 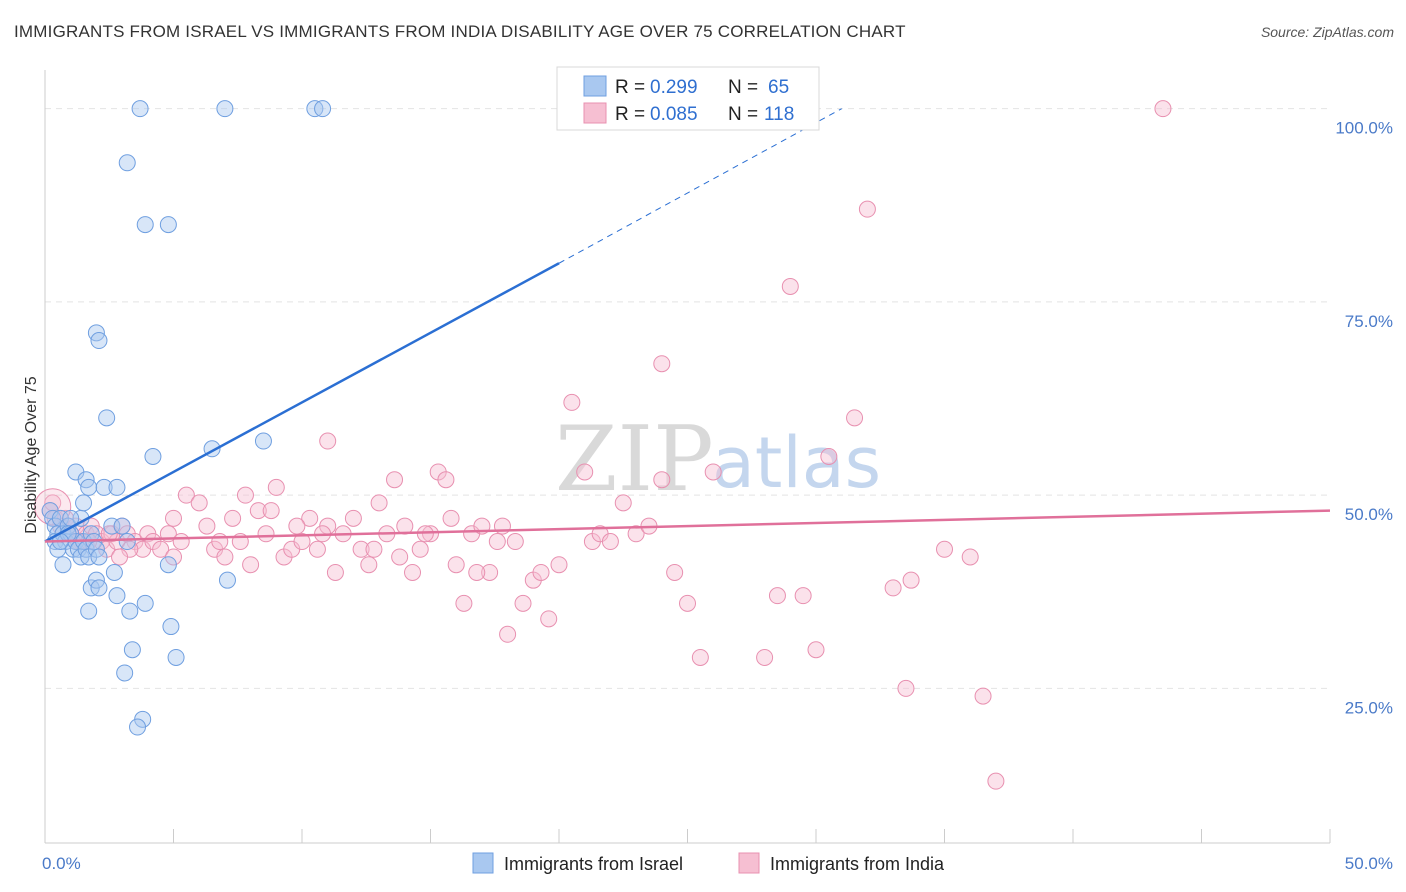 I want to click on legend-r-label-israel: R =, so click(x=630, y=87).